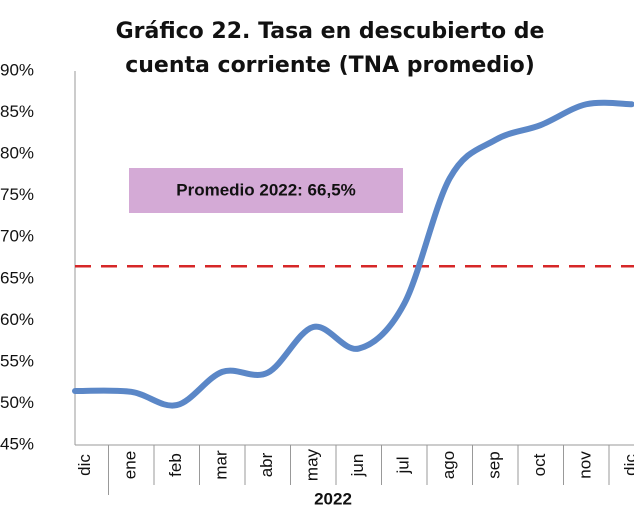 This screenshot has width=634, height=511. What do you see at coordinates (175, 465) in the screenshot?
I see `x-tick-label: feb` at bounding box center [175, 465].